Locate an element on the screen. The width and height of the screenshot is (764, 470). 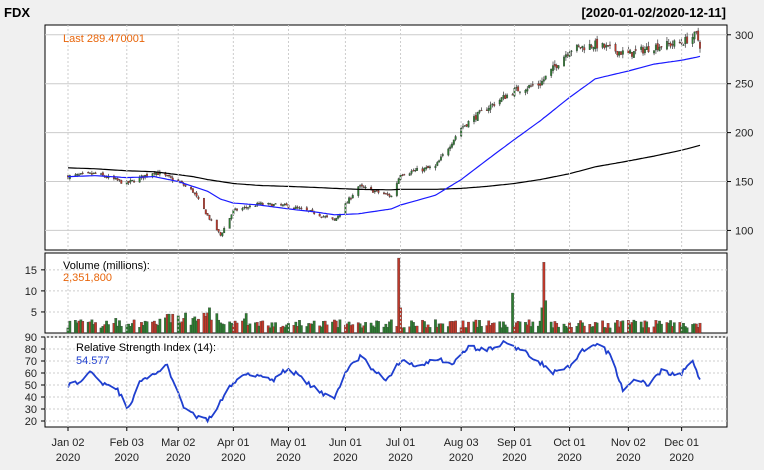
price-tick-label: 150 is located at coordinates (744, 183).